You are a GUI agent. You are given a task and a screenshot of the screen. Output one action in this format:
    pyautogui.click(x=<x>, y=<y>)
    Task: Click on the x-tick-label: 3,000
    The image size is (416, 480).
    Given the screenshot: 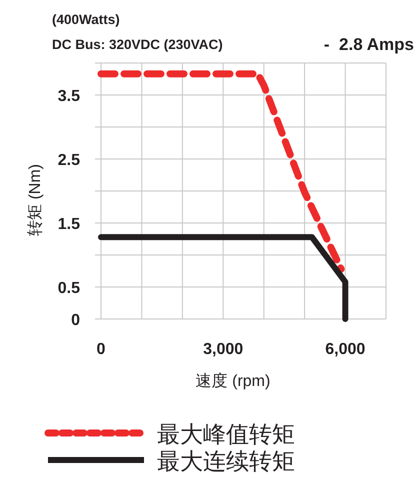 What is the action you would take?
    pyautogui.click(x=223, y=349)
    